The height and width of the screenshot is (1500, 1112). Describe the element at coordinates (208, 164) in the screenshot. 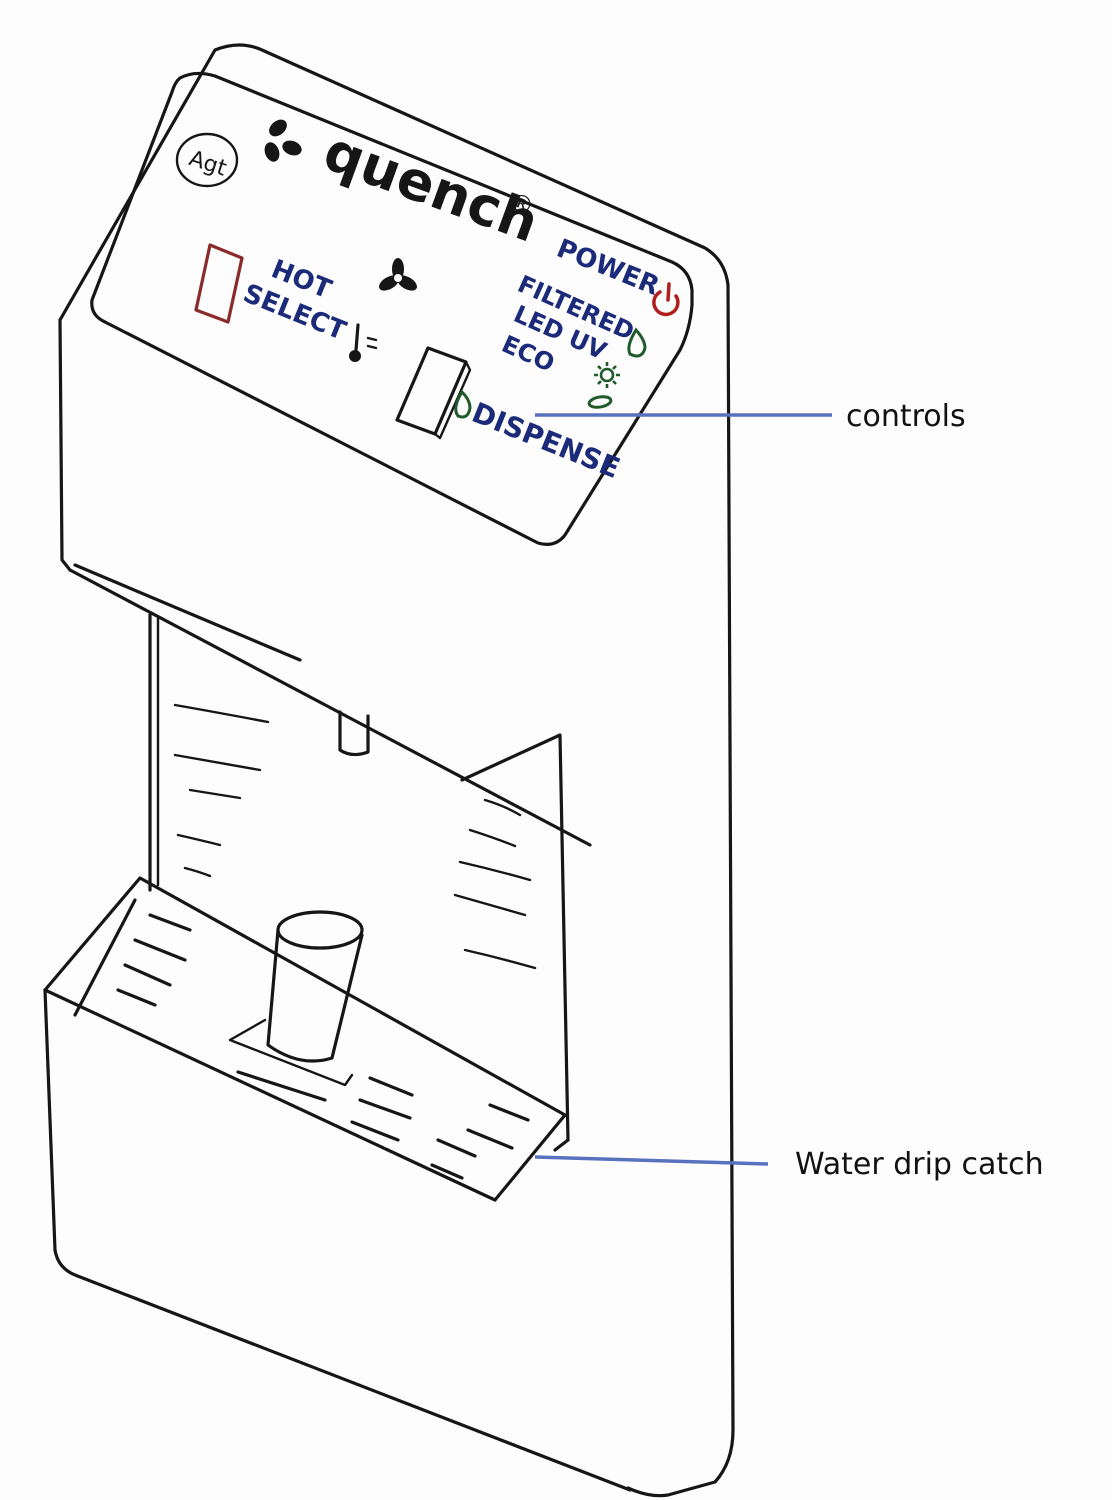

I see `badge-label: Agt` at that location.